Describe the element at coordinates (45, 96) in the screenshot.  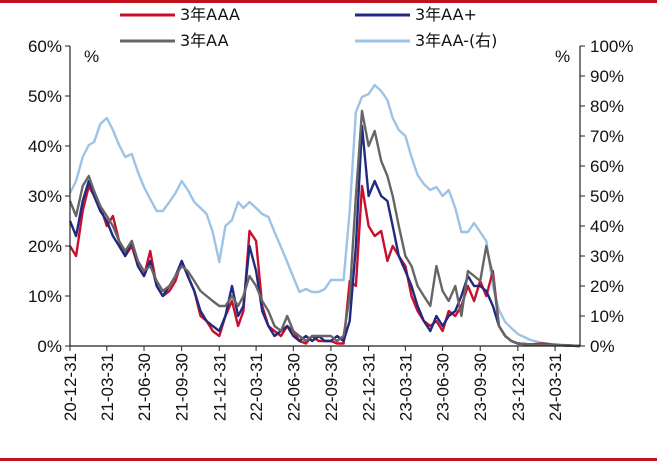
I see `left-tick-label: 50%` at that location.